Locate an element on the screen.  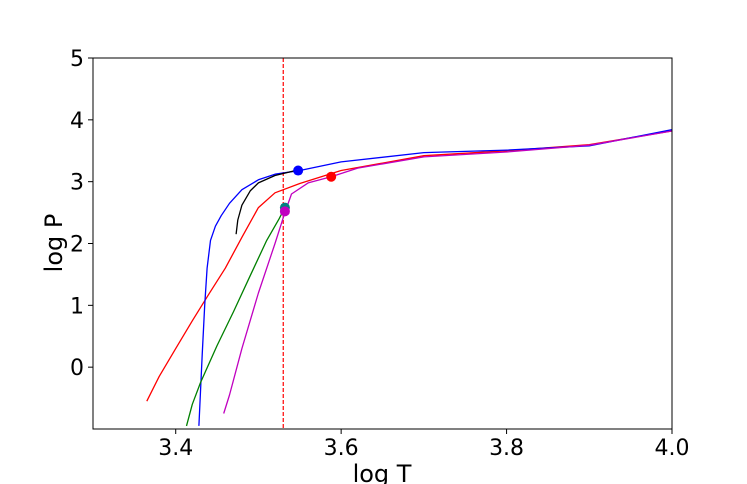
y-tick-label-2: 1 is located at coordinates (77, 306).